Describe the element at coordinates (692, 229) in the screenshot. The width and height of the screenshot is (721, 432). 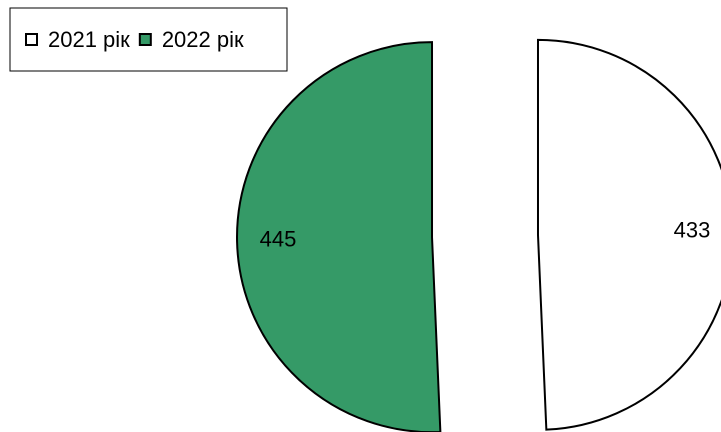
I see `value-label: 433` at that location.